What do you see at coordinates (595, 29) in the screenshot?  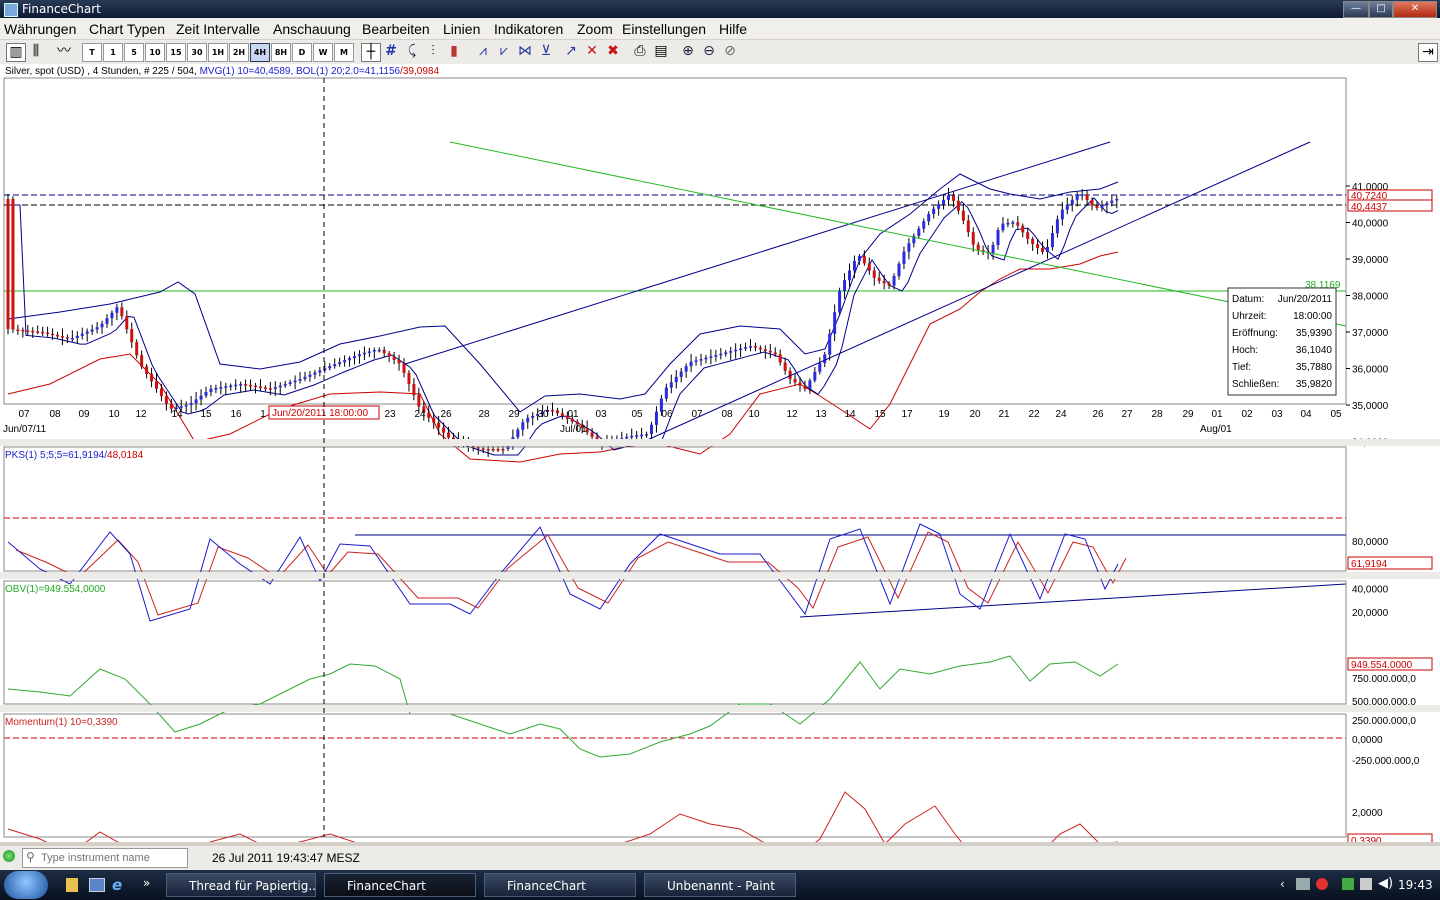 I see `menu-zoom: Zoom` at bounding box center [595, 29].